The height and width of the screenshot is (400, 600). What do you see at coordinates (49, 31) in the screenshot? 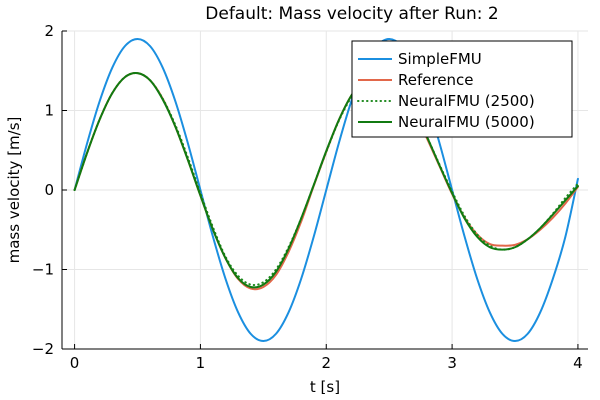
I see `y-tick-label: 2` at bounding box center [49, 31].